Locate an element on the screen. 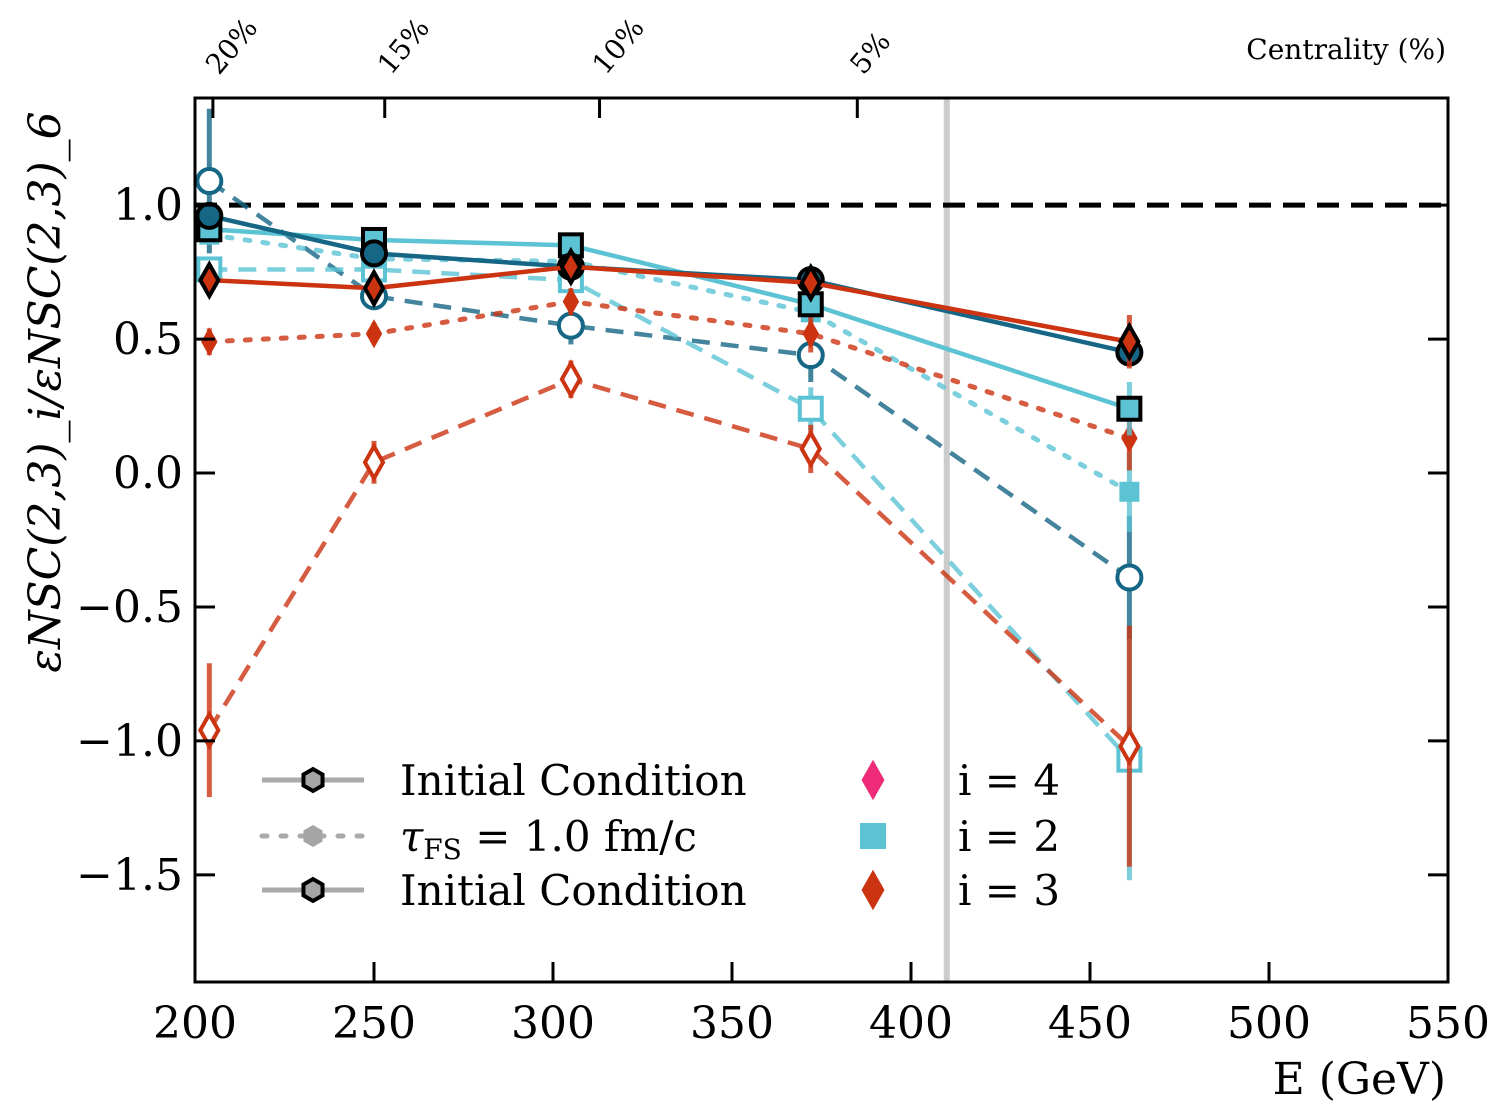 This screenshot has width=1494, height=1114. y-tick-label: 0.0 is located at coordinates (148, 473).